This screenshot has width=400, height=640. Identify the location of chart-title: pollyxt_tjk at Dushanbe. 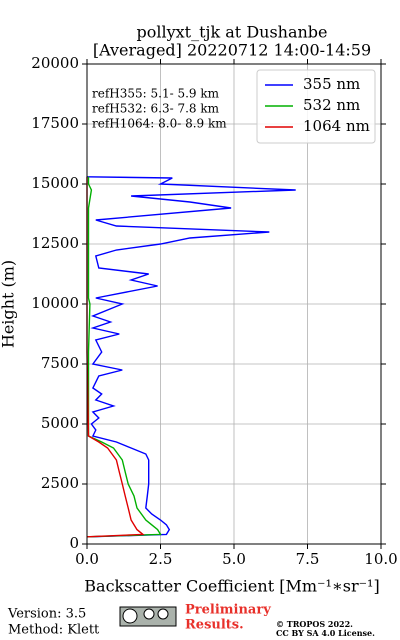
(231, 32).